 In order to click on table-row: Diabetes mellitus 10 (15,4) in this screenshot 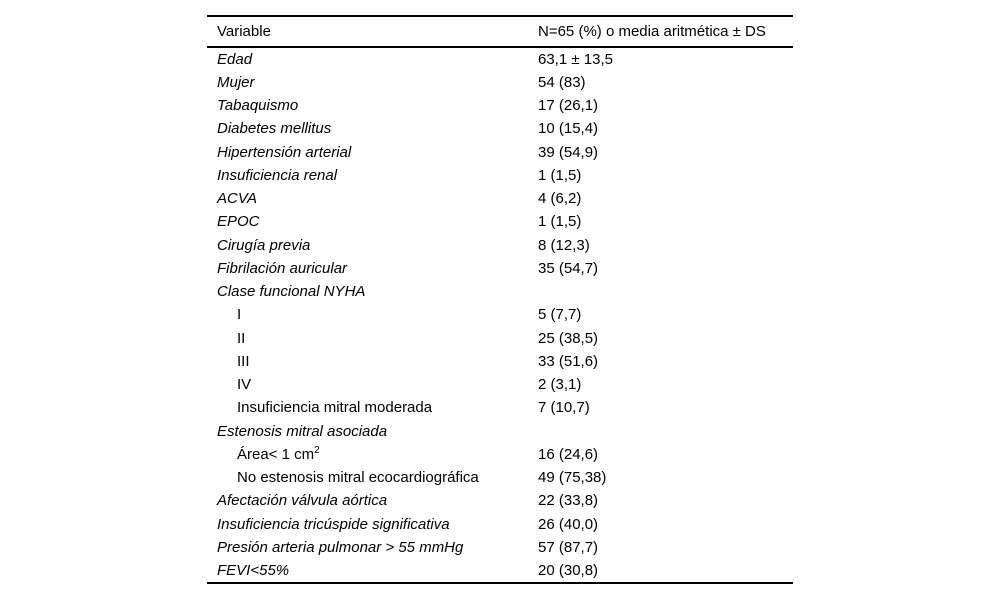, I will do `click(500, 128)`.